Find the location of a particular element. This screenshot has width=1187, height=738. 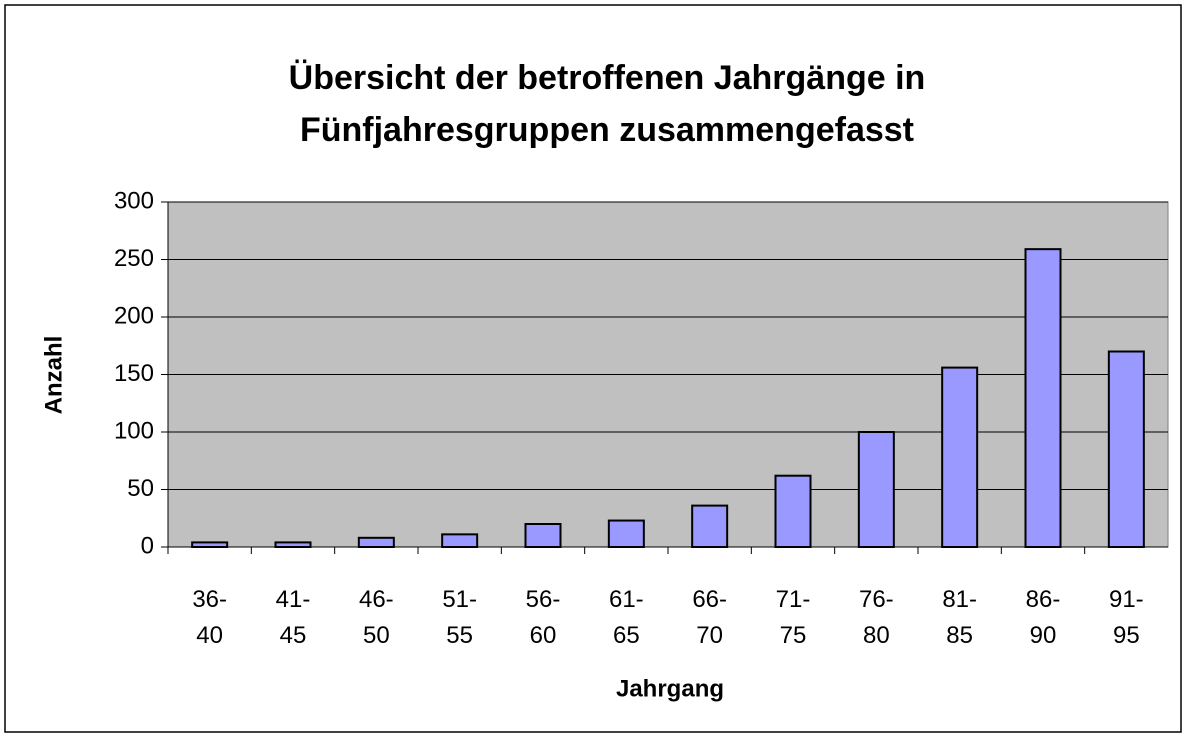

x-tick-label: 91-95 is located at coordinates (1126, 617).